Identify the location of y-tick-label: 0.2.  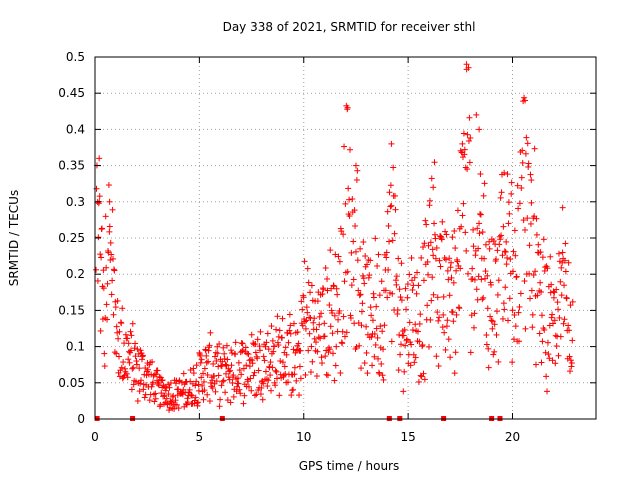
(75, 274).